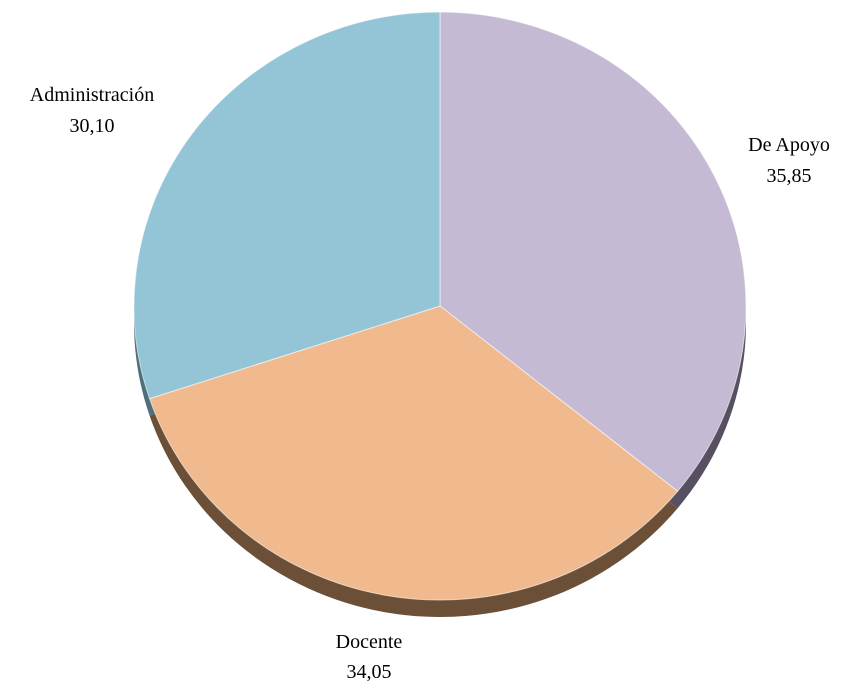 Image resolution: width=847 pixels, height=685 pixels. I want to click on slice-label-administracion: Administración, so click(92, 95).